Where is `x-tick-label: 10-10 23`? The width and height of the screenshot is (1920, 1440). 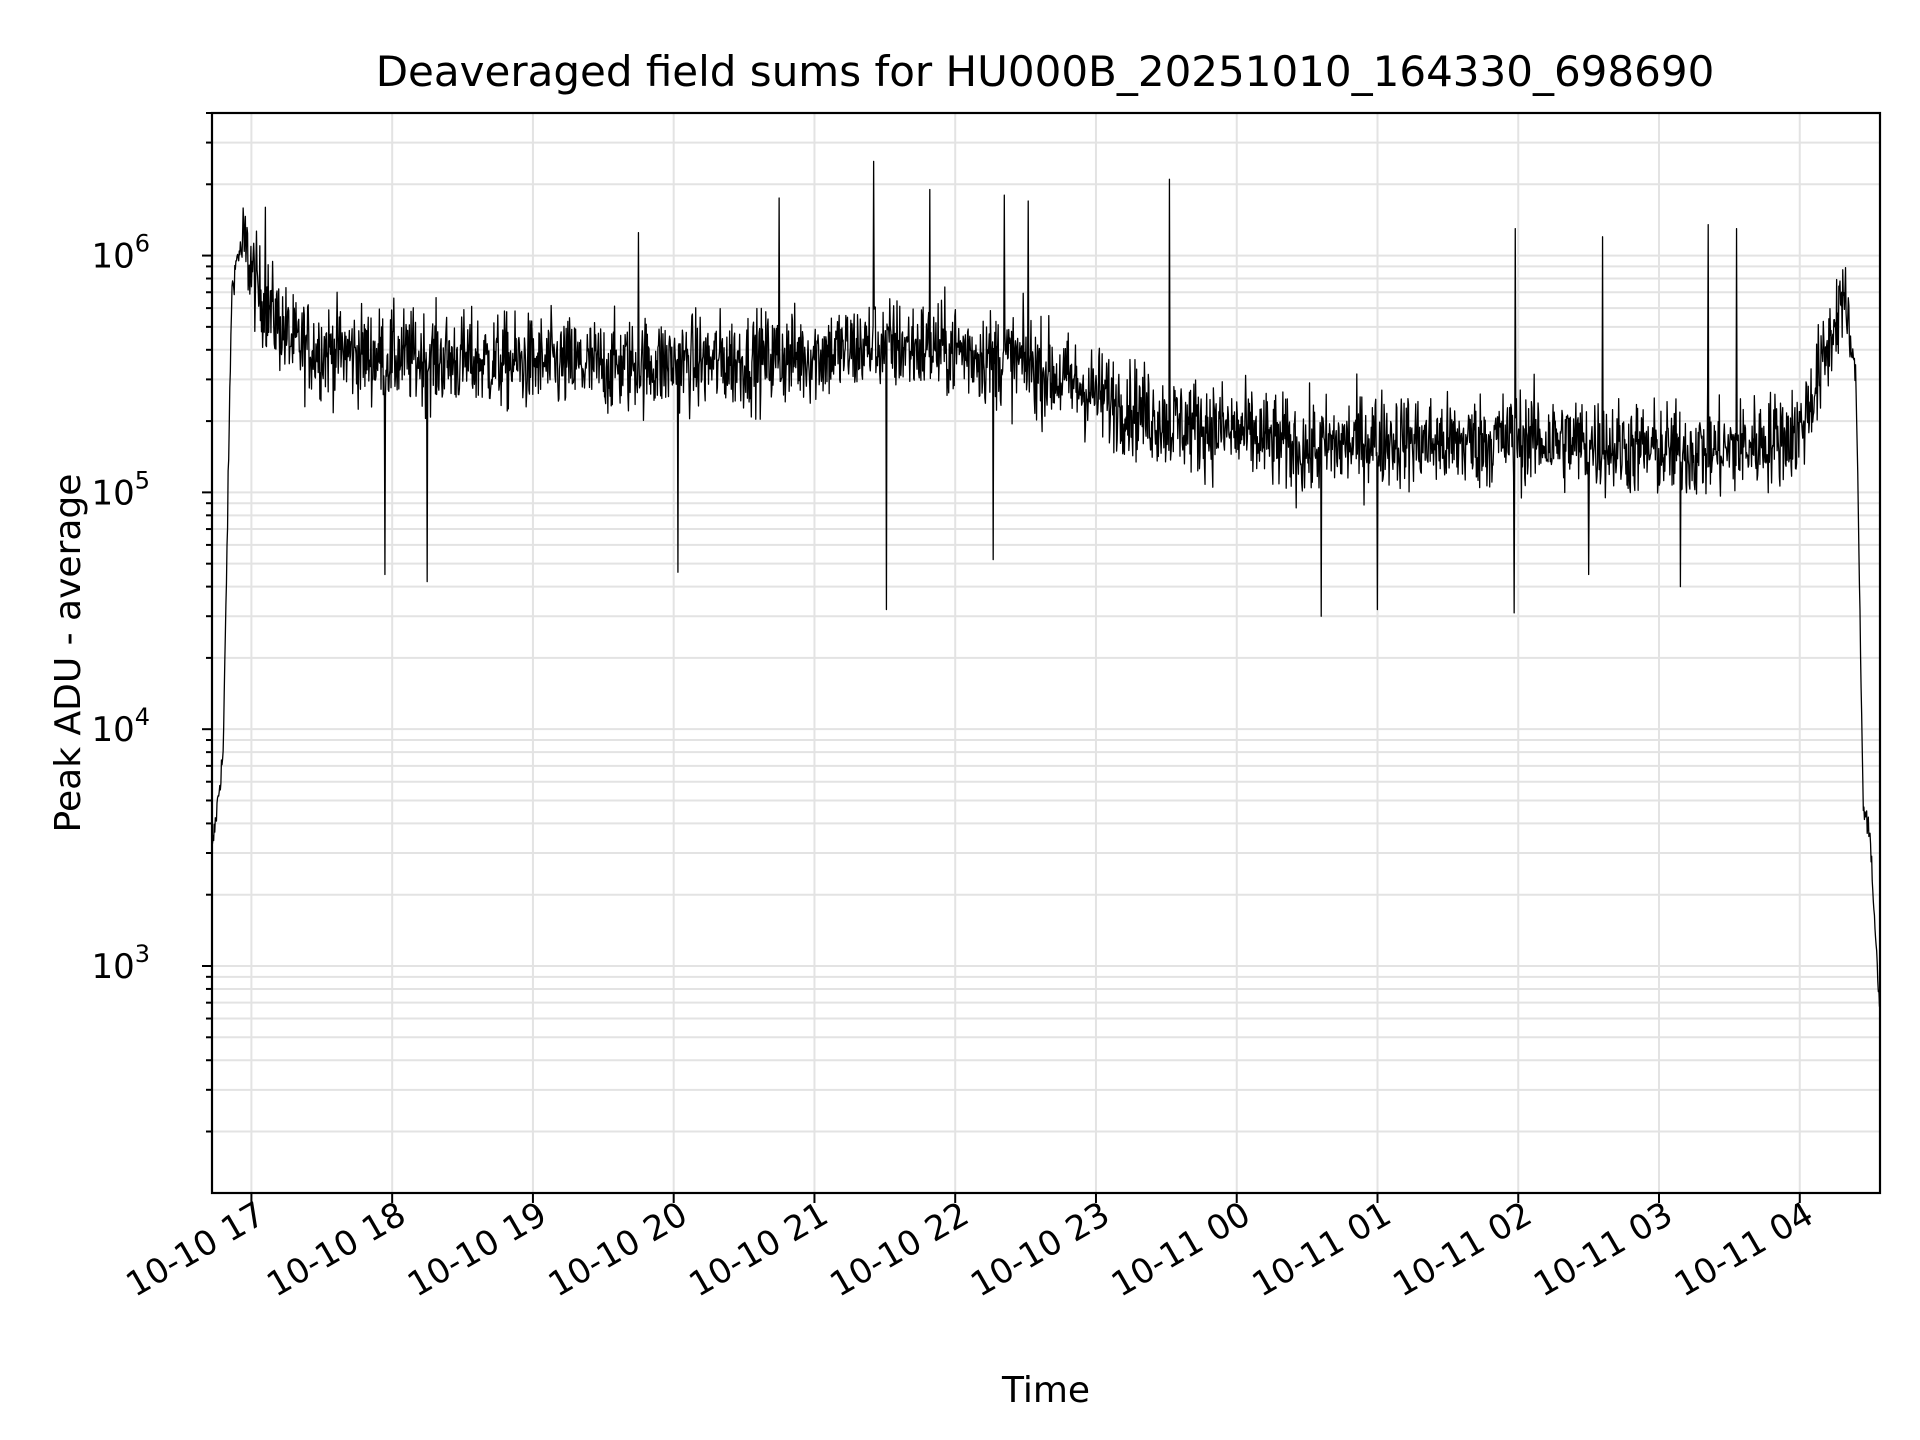
x-tick-label: 10-10 23 is located at coordinates (1040, 1249).